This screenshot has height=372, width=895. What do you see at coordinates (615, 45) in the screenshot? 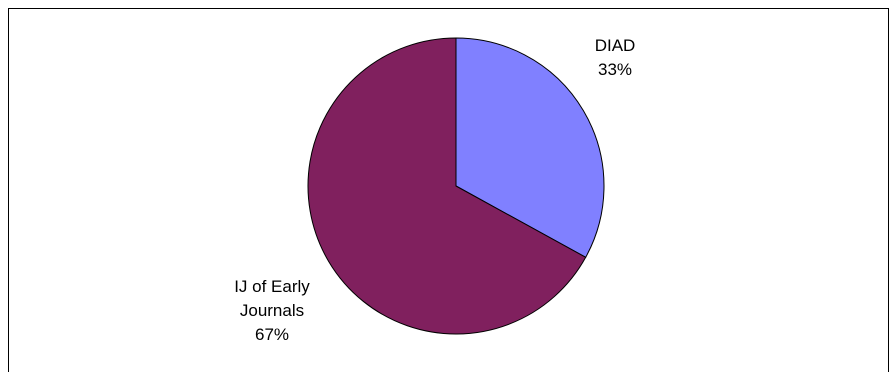
I see `slice-label-line: DIAD` at bounding box center [615, 45].